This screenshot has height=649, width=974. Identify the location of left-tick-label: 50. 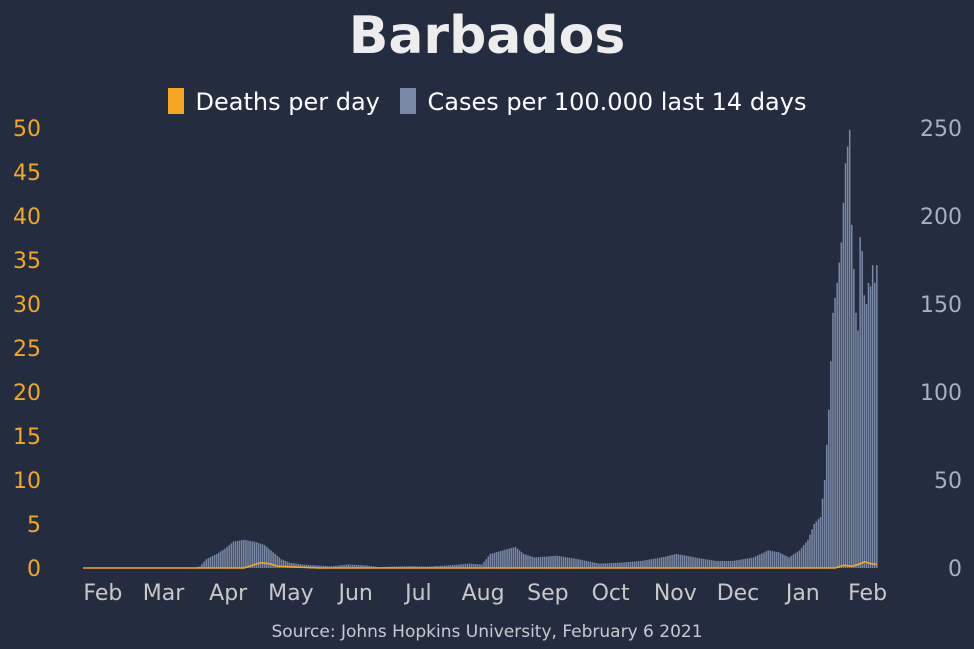
(27, 129).